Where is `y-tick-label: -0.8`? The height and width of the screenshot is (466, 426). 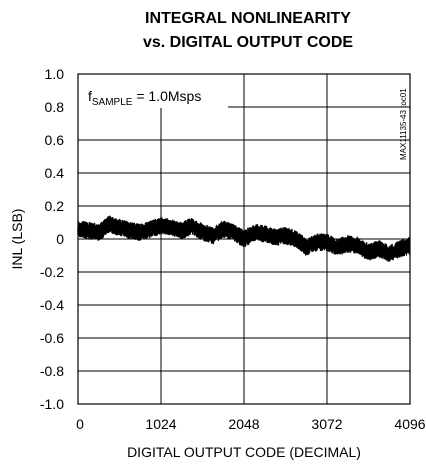 y-tick-label: -0.8 is located at coordinates (52, 371).